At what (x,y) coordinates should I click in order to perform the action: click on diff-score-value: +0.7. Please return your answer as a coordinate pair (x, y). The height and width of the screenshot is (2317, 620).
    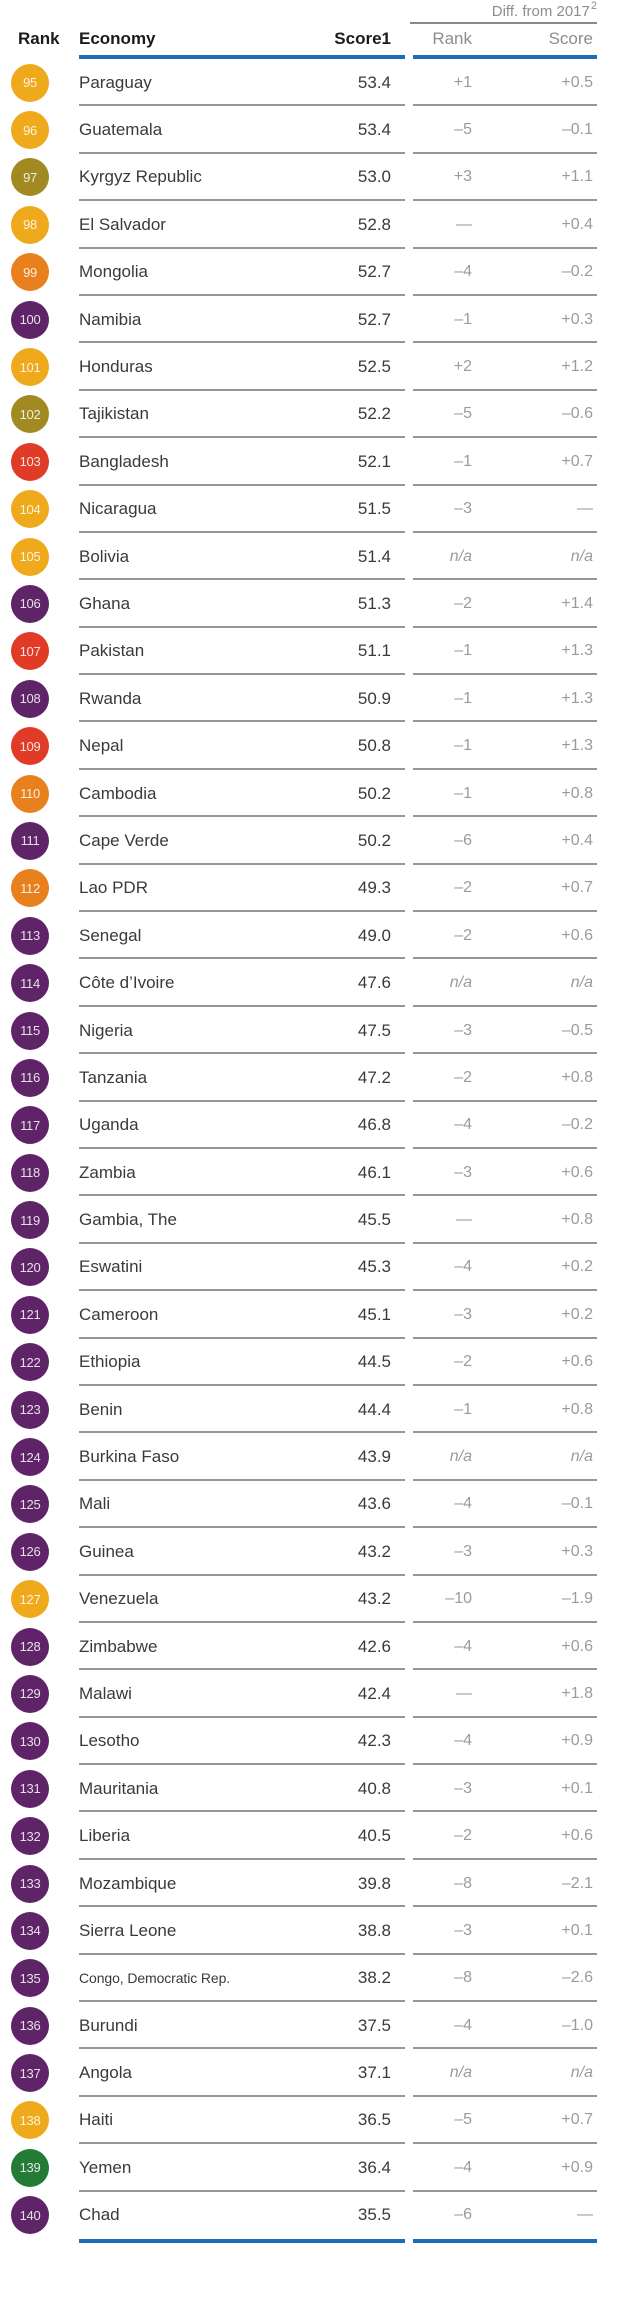
    Looking at the image, I should click on (577, 888).